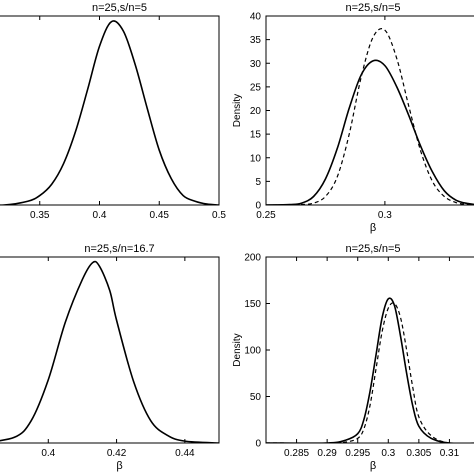  I want to click on dashed-density-line, so click(370, 372).